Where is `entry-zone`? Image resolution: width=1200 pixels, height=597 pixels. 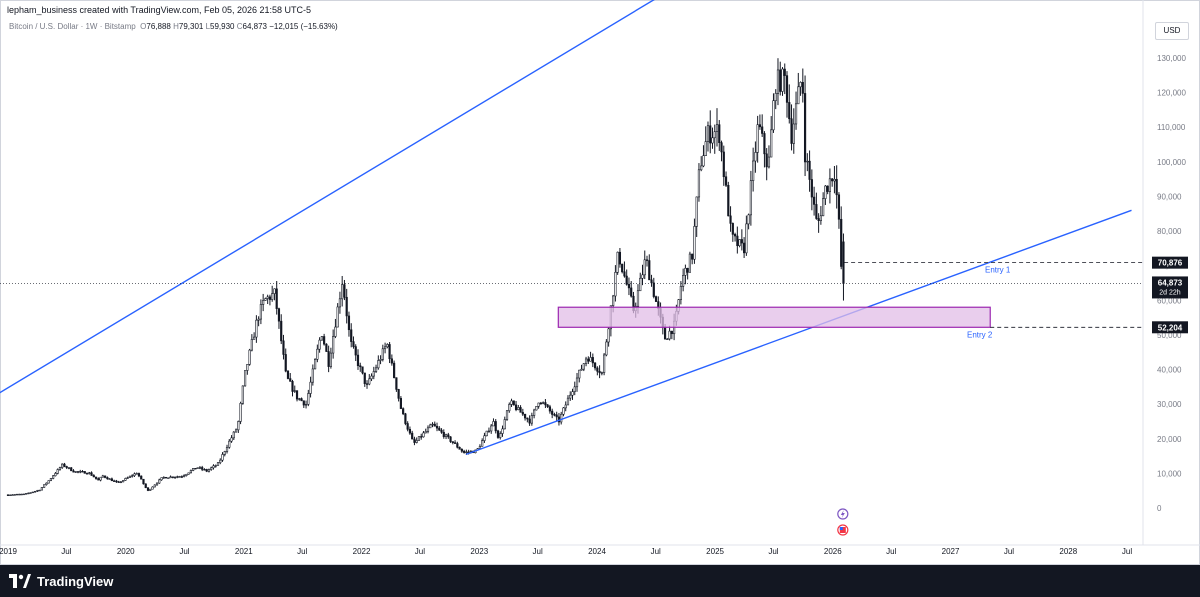 entry-zone is located at coordinates (774, 317).